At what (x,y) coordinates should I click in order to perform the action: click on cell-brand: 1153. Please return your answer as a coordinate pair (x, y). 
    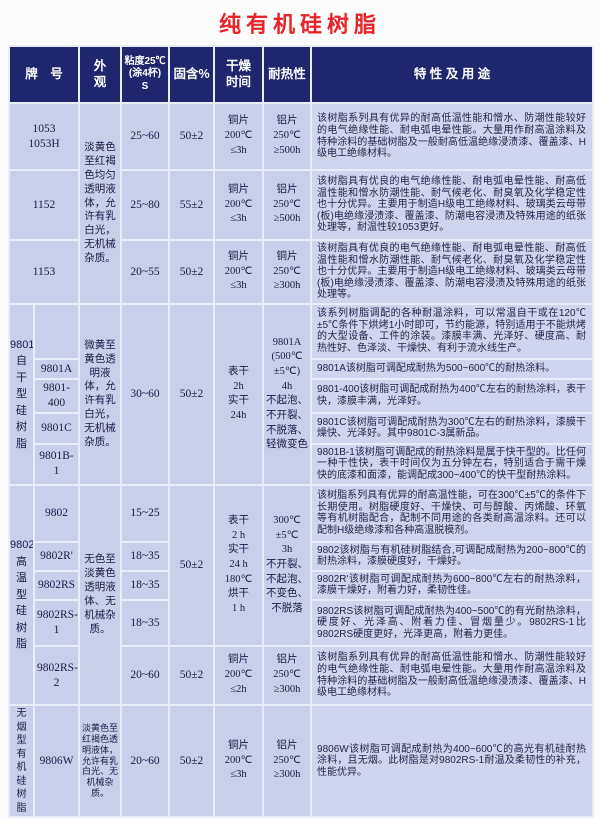
    Looking at the image, I should click on (44, 272).